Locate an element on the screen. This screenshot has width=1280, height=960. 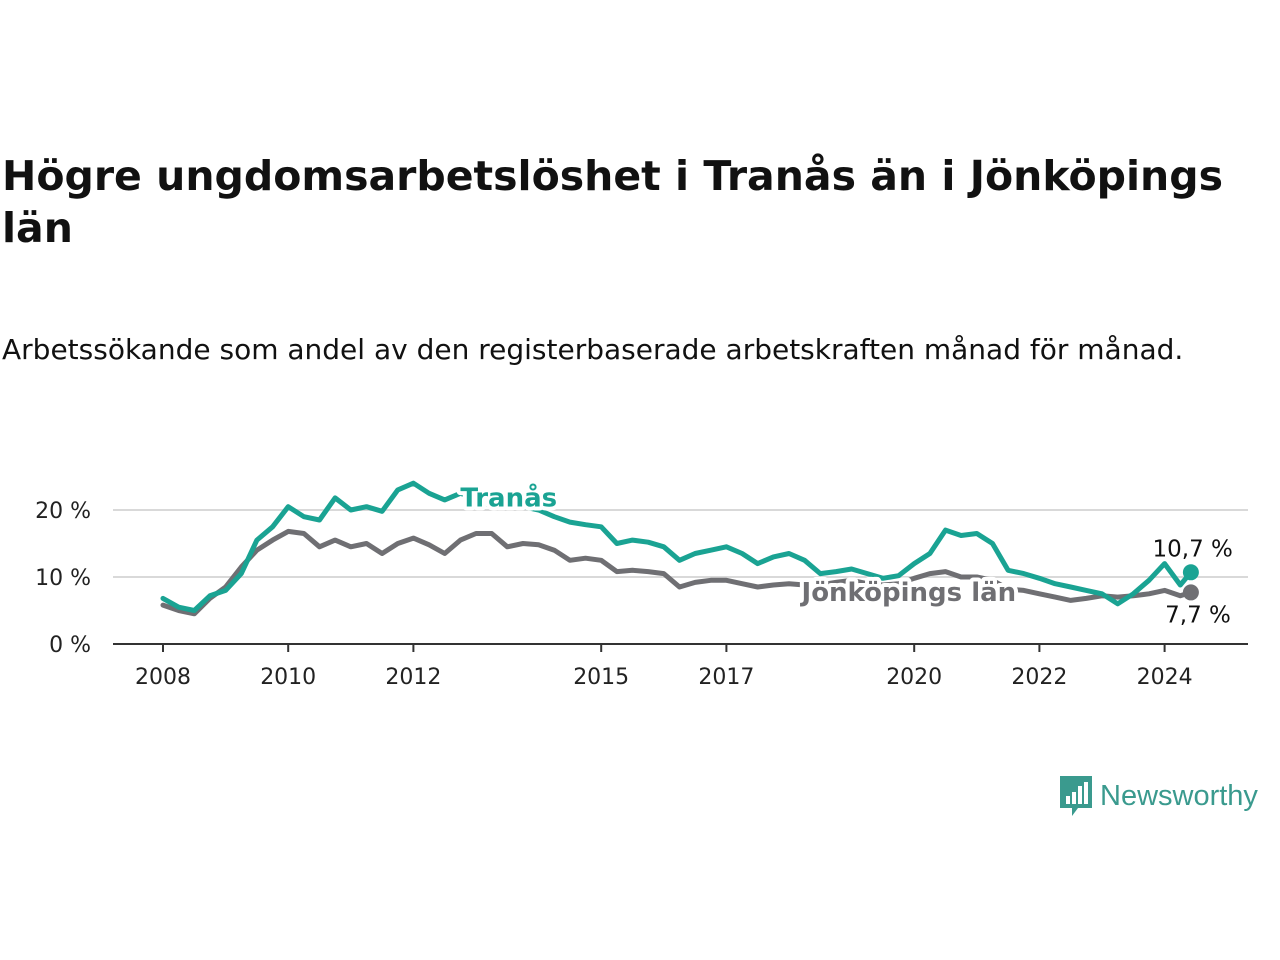
x-tick-label: 2024 is located at coordinates (1165, 677).